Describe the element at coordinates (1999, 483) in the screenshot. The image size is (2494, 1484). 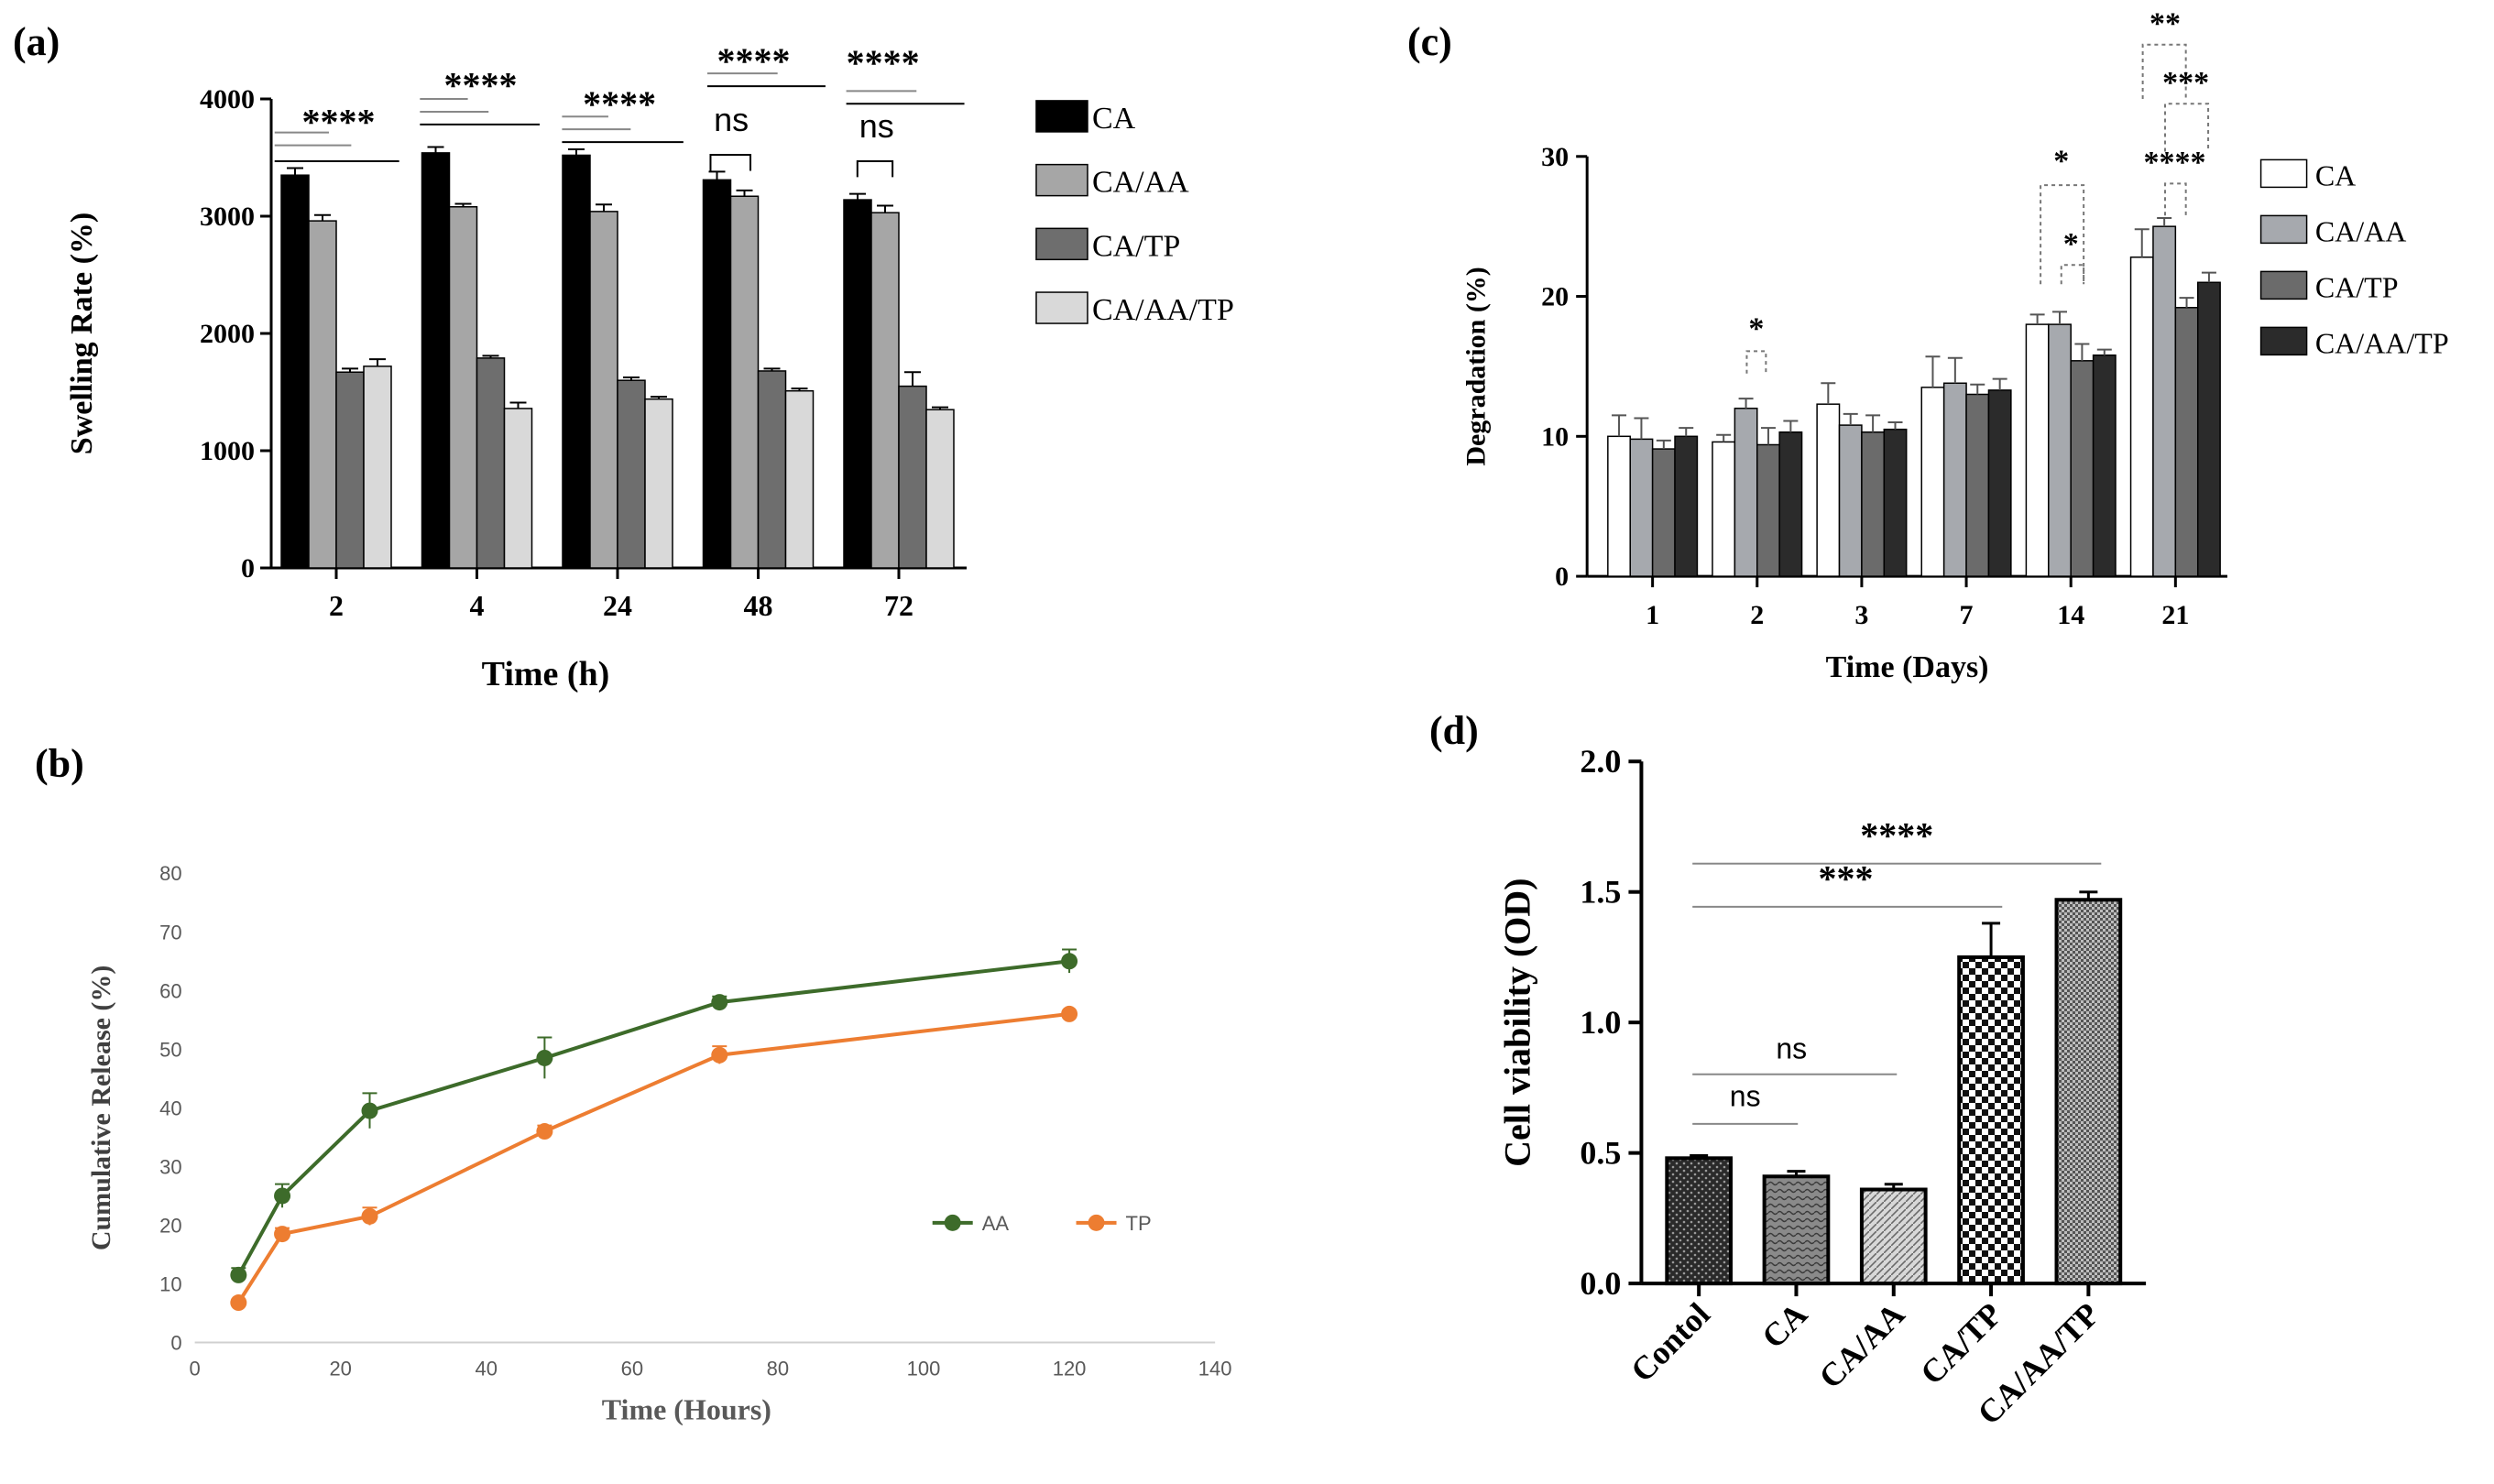
I see `bar-CA/AA/TP-7` at that location.